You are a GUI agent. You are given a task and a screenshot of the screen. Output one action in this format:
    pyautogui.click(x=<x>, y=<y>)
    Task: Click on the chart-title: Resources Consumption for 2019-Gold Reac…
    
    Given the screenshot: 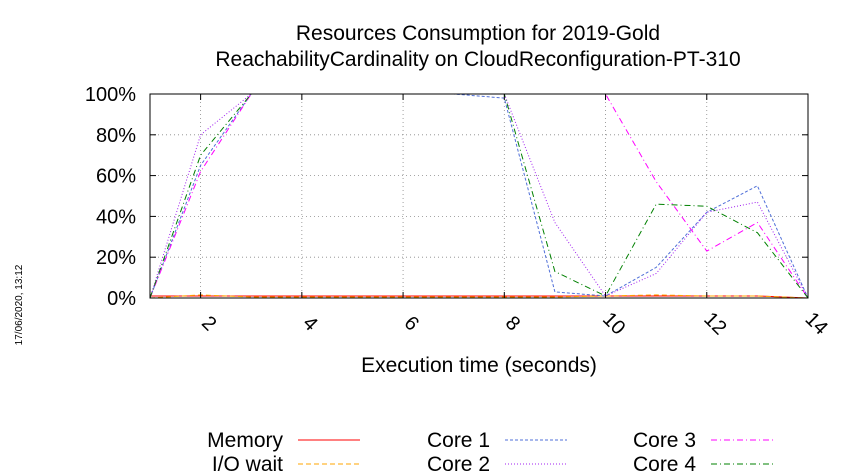 What is the action you would take?
    pyautogui.click(x=477, y=46)
    